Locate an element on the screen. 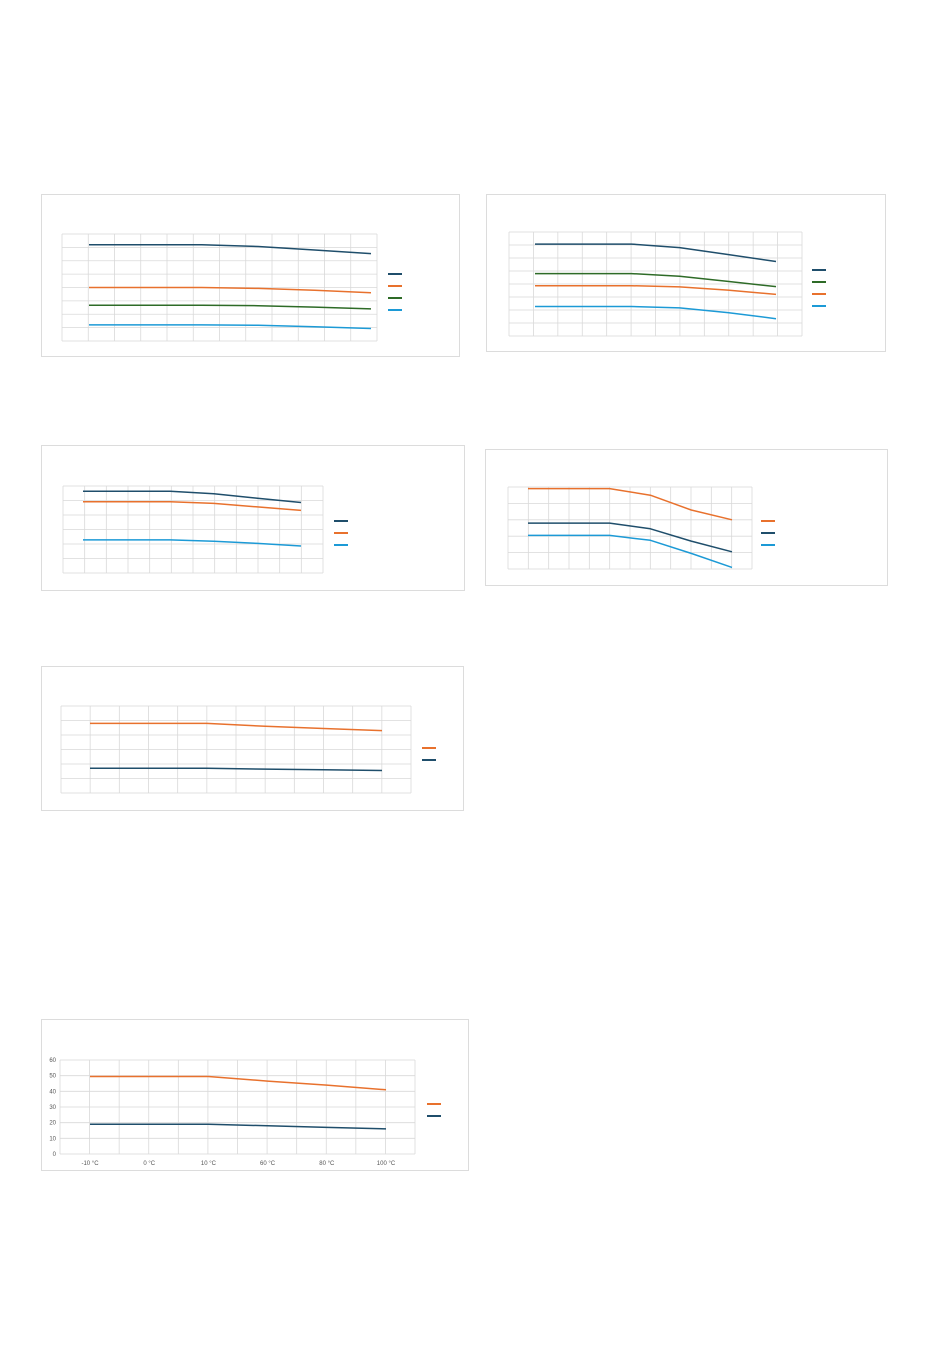 The height and width of the screenshot is (1369, 950). x-tick-label: 60 °C is located at coordinates (268, 1164).